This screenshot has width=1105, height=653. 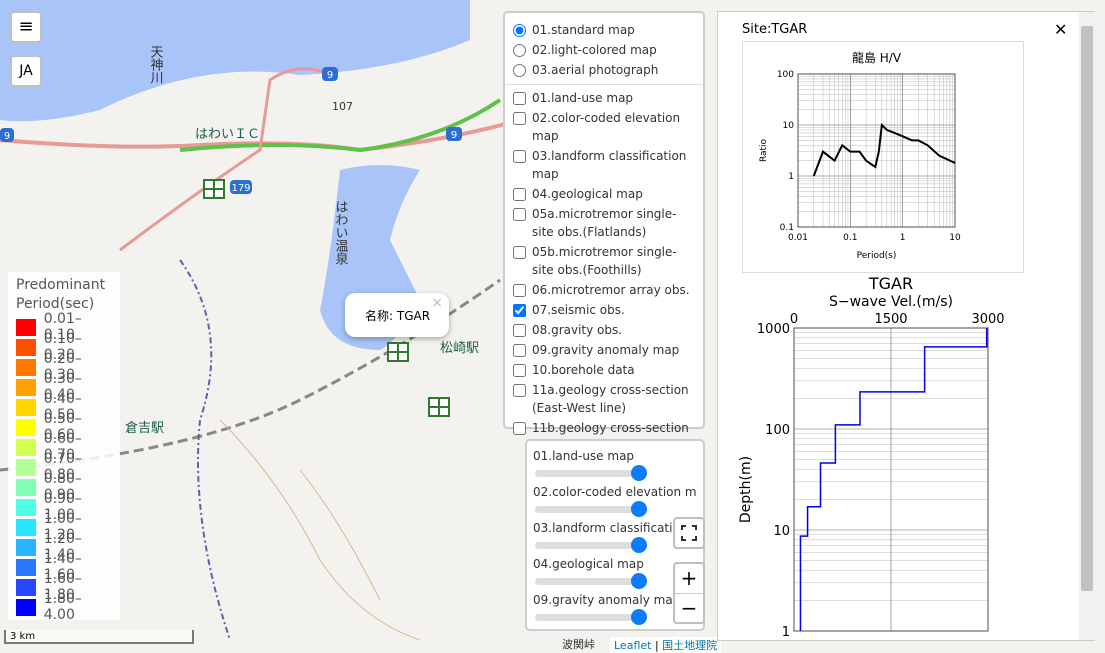 What do you see at coordinates (64, 547) in the screenshot?
I see `legend-item: 1.20–1.40` at bounding box center [64, 547].